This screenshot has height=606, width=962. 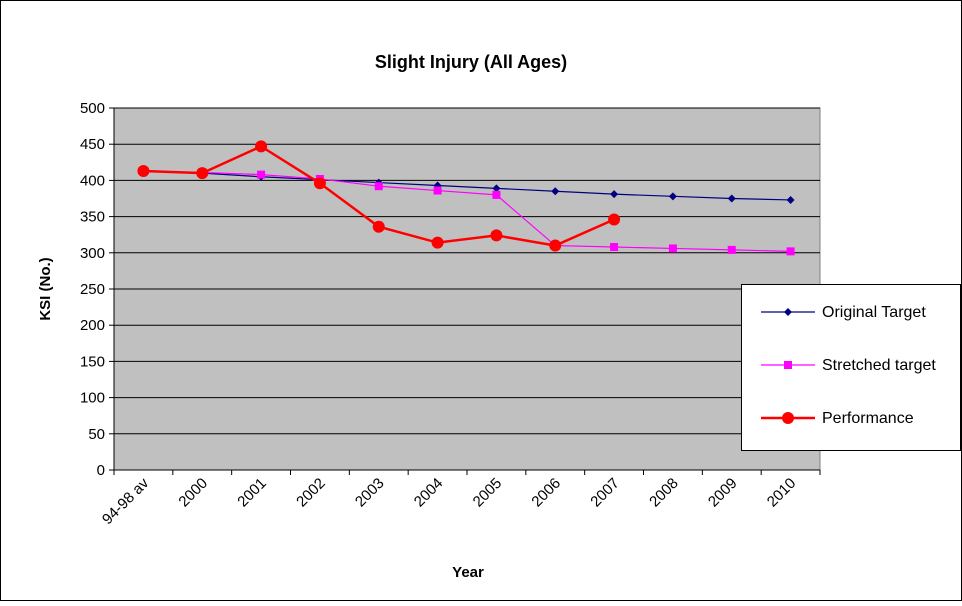 What do you see at coordinates (96, 434) in the screenshot?
I see `y-tick-label: 50` at bounding box center [96, 434].